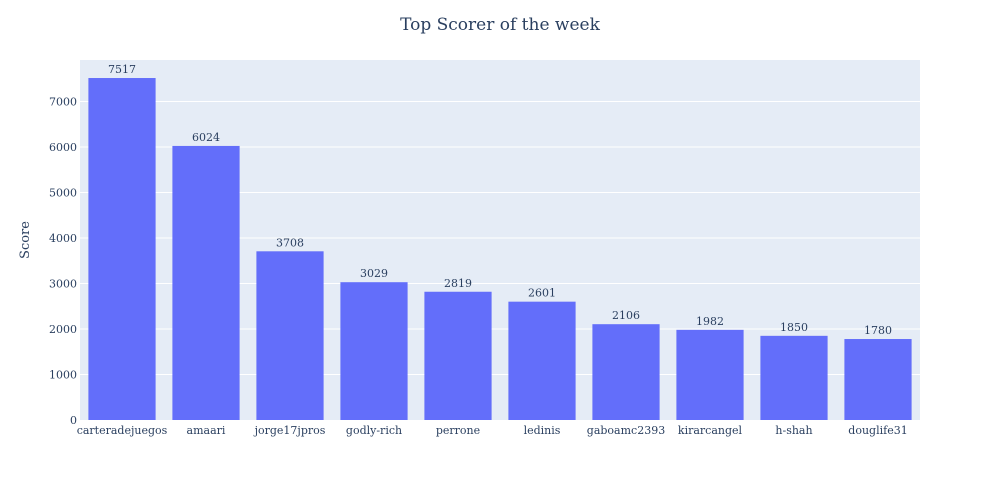 The width and height of the screenshot is (1000, 500). I want to click on y-tick-label: 3000, so click(63, 284).